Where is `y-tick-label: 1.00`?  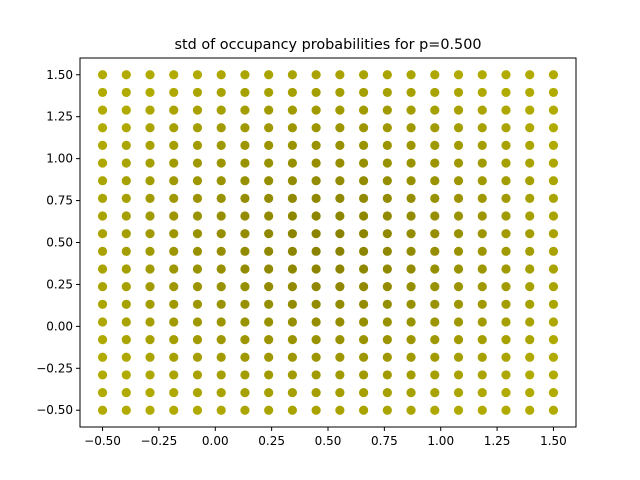 y-tick-label: 1.00 is located at coordinates (59, 159).